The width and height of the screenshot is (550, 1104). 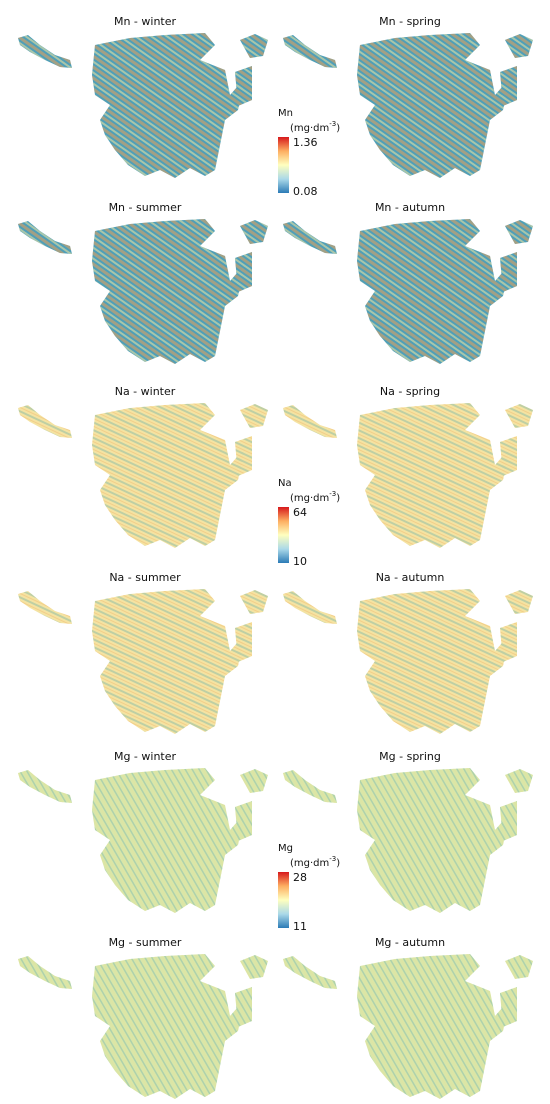 What do you see at coordinates (285, 848) in the screenshot?
I see `legend-title: Mg` at bounding box center [285, 848].